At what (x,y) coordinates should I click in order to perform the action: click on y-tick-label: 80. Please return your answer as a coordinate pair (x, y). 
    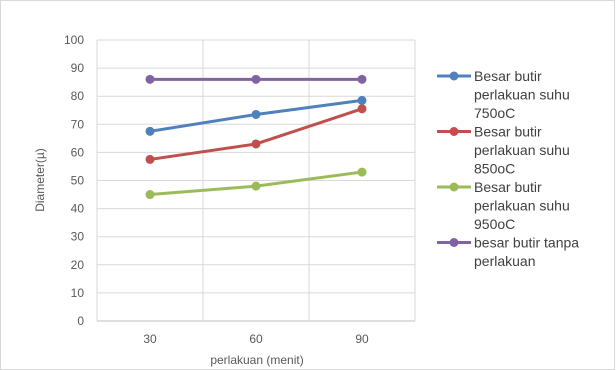
    Looking at the image, I should click on (78, 96).